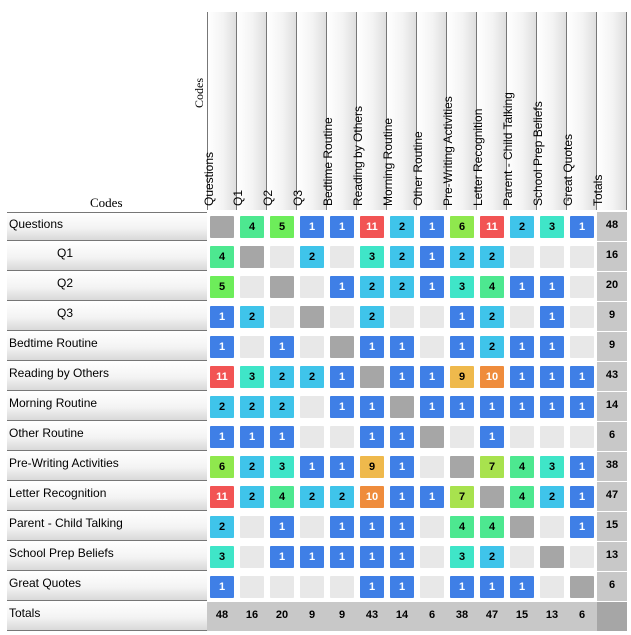 The height and width of the screenshot is (635, 631). Describe the element at coordinates (459, 111) in the screenshot. I see `column-header: Pre-Writing Activities` at that location.